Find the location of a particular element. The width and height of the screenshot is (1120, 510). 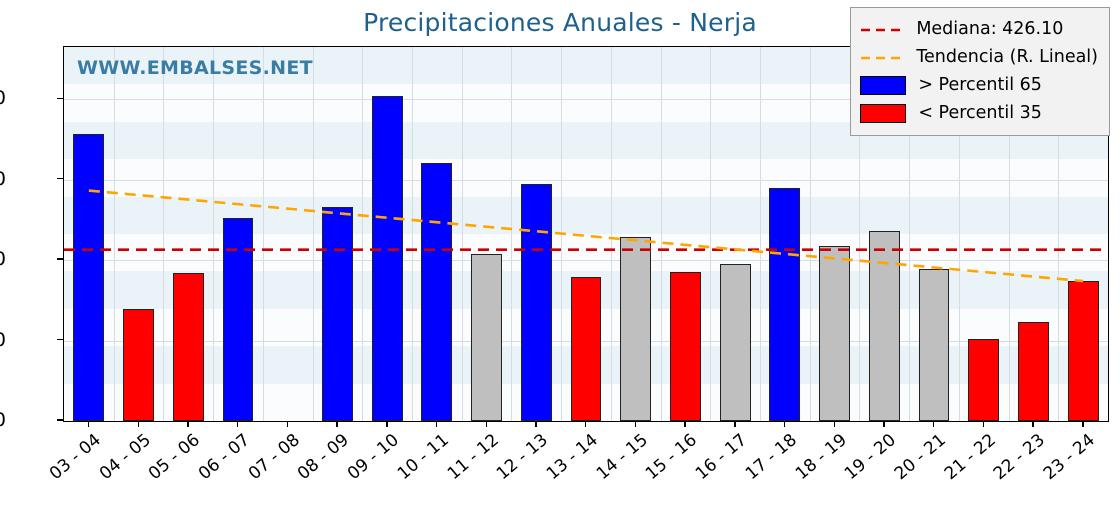

legend-item: Mediana: 426.10 is located at coordinates (979, 29).